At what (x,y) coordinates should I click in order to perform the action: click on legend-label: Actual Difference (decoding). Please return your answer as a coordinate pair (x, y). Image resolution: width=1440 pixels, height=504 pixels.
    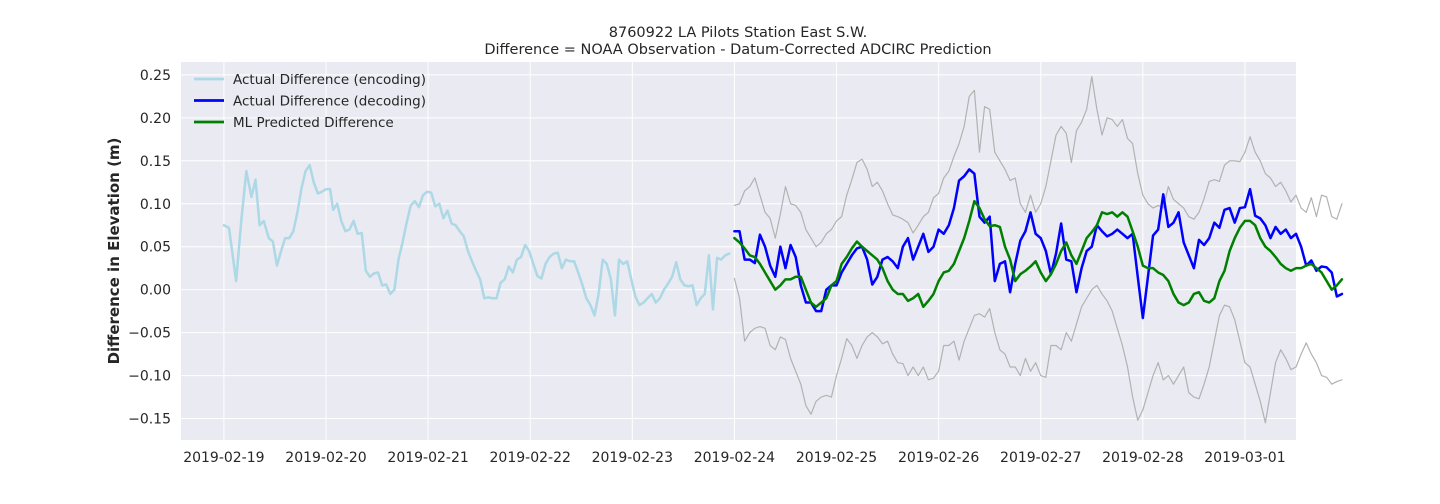
    Looking at the image, I should click on (329, 102).